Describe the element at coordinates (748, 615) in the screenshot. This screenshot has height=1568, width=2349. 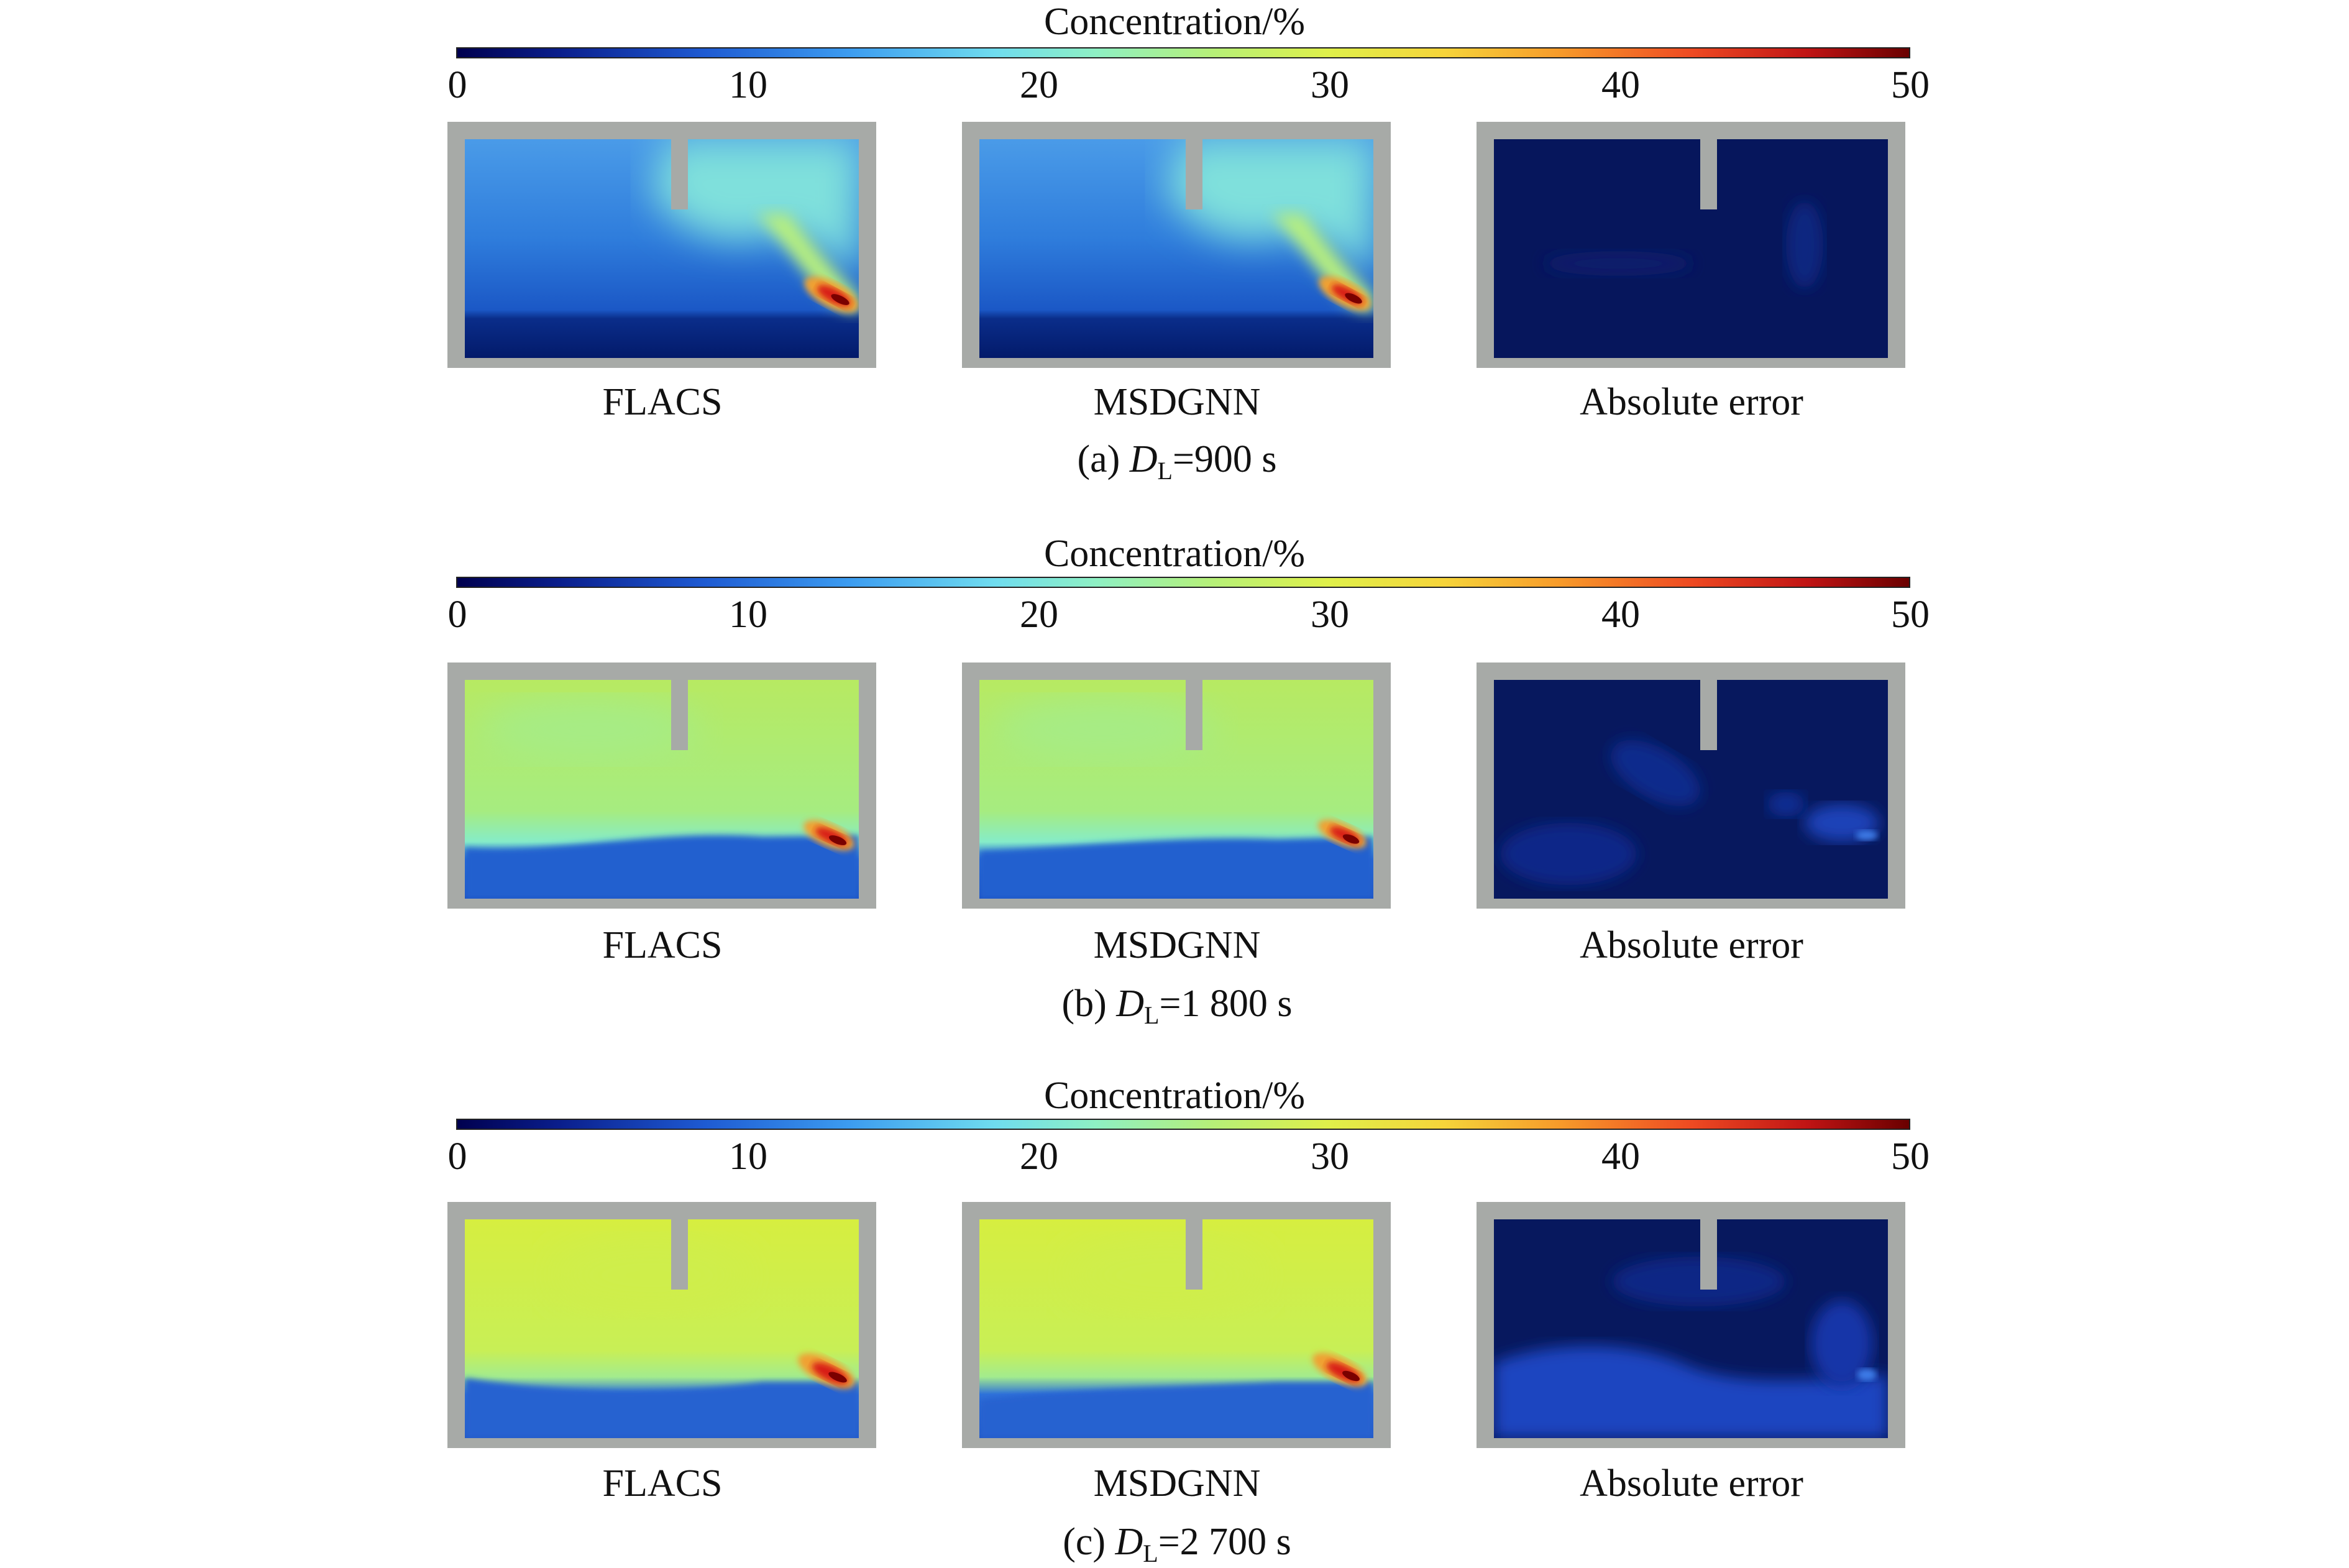
I see `colorbar-tick-b-10: 10` at that location.